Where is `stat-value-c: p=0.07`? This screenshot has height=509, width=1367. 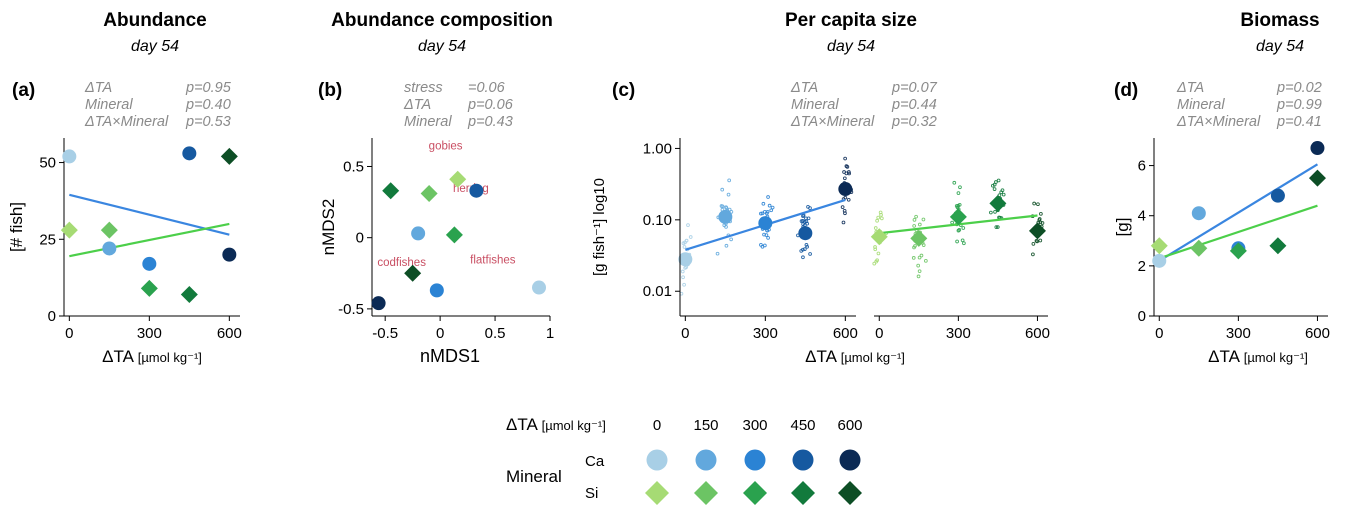 stat-value-c: p=0.07 is located at coordinates (914, 88).